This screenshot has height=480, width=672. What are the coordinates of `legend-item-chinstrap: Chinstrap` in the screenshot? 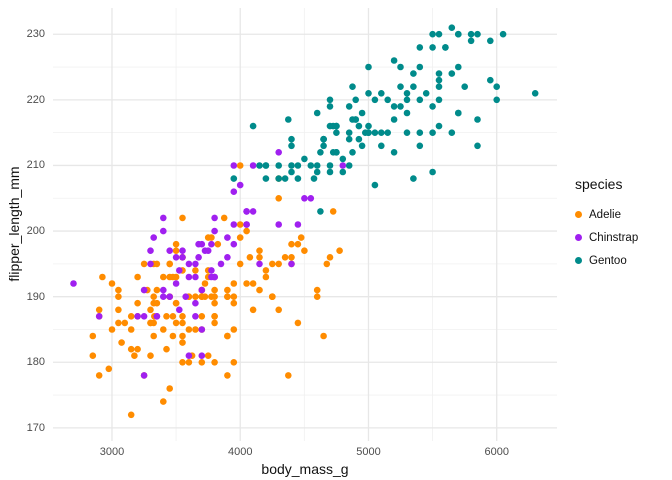 It's located at (606, 237).